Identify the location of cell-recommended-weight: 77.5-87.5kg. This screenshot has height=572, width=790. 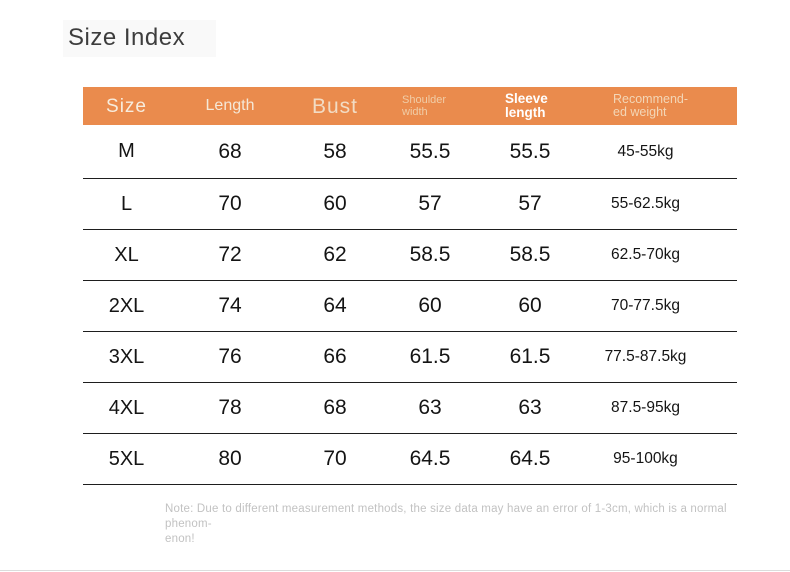
(645, 356).